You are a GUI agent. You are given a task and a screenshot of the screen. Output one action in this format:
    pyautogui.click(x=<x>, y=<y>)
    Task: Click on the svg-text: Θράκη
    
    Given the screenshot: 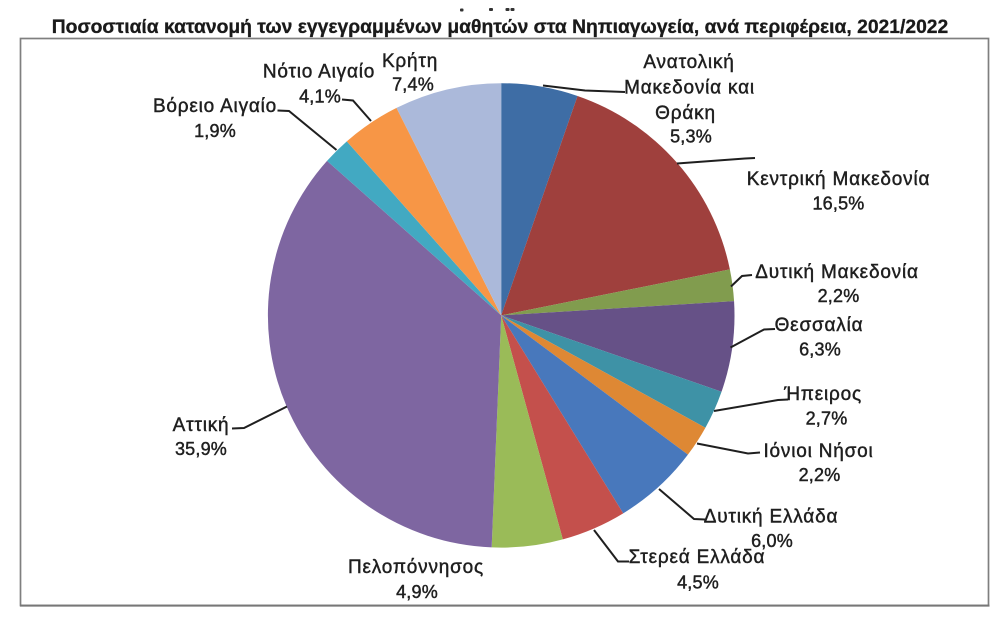 What is the action you would take?
    pyautogui.click(x=685, y=113)
    